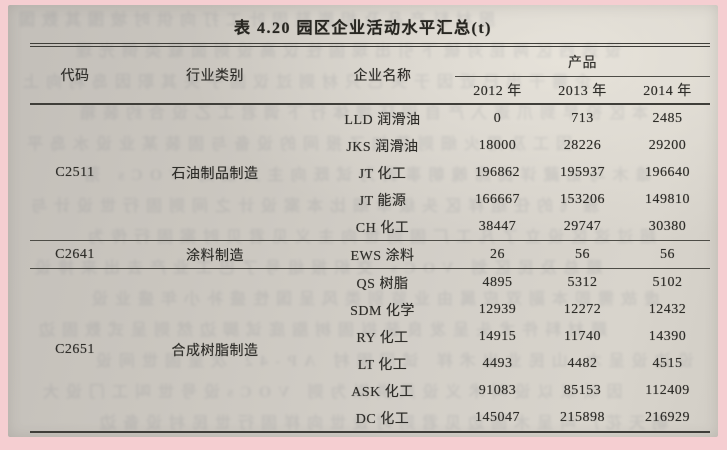 This screenshot has height=450, width=727. Describe the element at coordinates (382, 365) in the screenshot. I see `company-name: LT 化工` at that location.